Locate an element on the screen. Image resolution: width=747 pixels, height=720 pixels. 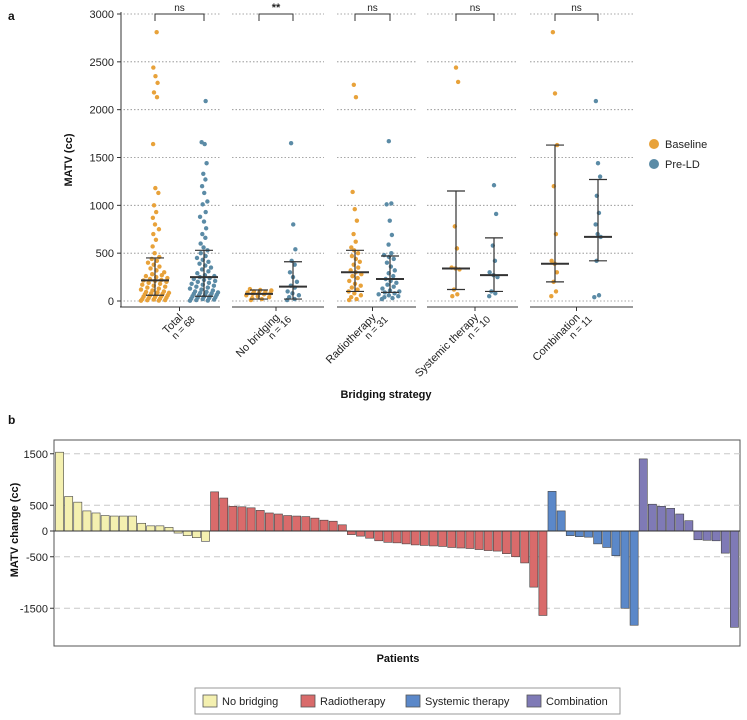
y-tick-label: 1000 is located at coordinates (102, 206).